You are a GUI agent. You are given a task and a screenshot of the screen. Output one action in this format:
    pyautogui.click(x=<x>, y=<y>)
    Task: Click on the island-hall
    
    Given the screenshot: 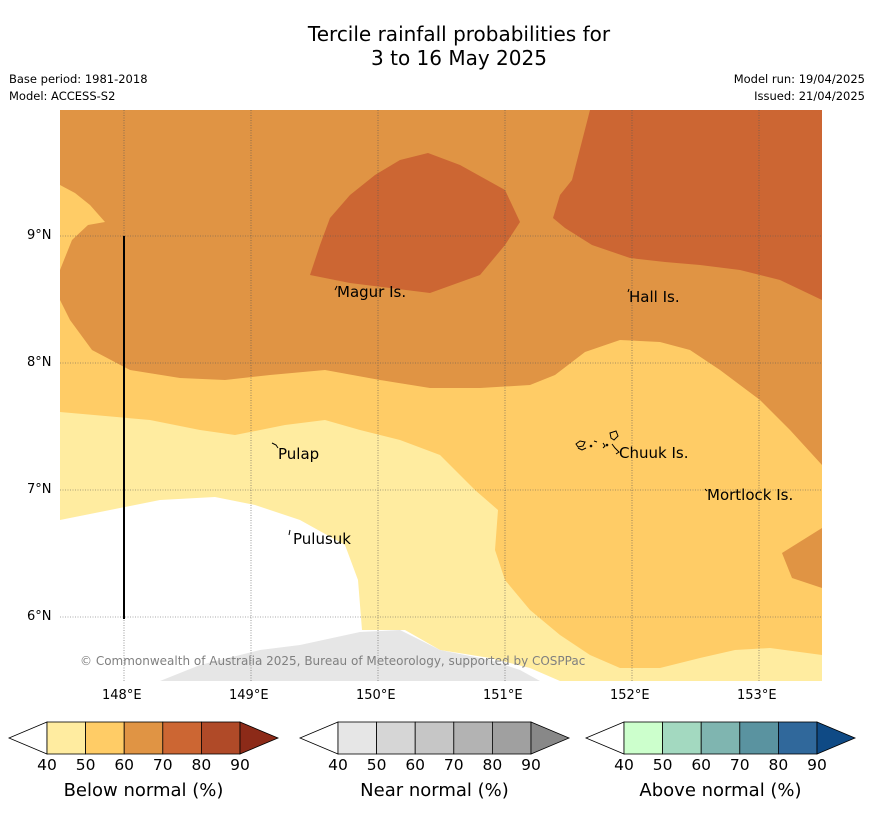 What is the action you would take?
    pyautogui.click(x=628, y=290)
    